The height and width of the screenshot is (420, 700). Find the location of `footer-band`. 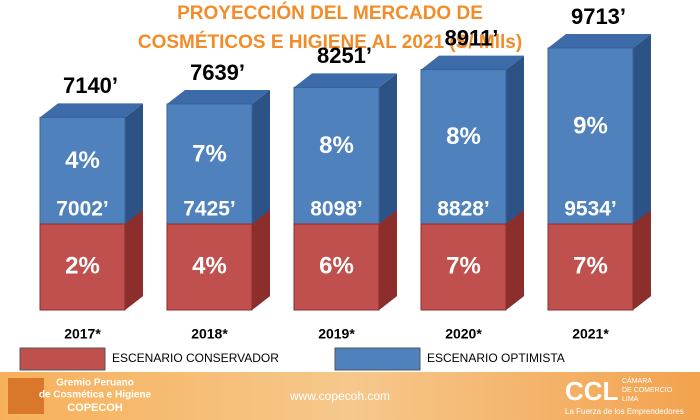

footer-band is located at coordinates (350, 396).